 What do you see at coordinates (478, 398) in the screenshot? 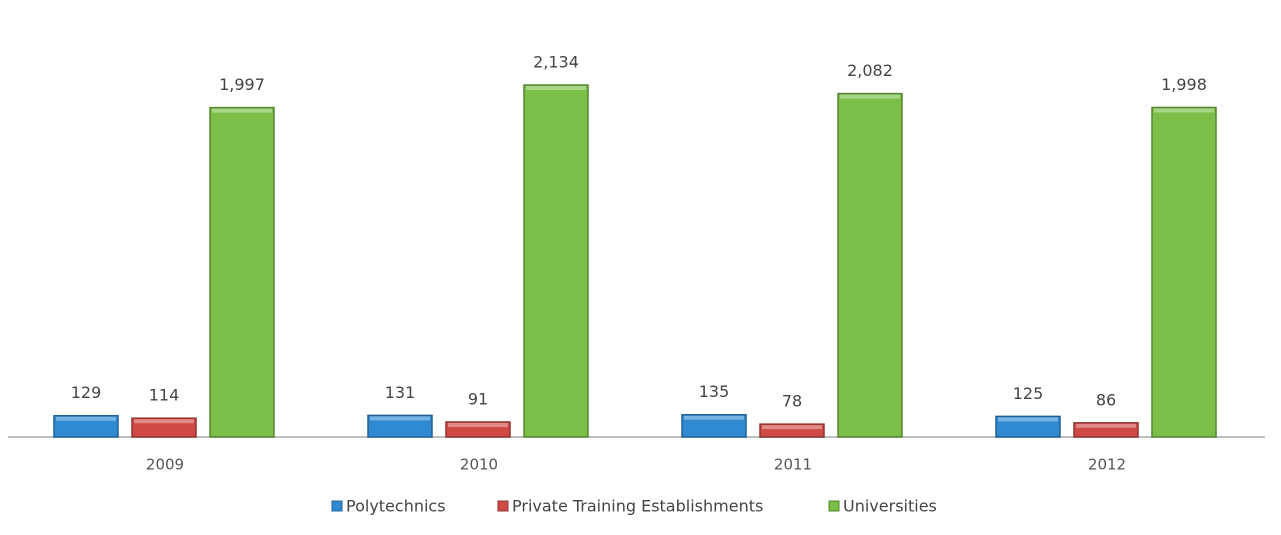
I see `data-label: 91` at bounding box center [478, 398].